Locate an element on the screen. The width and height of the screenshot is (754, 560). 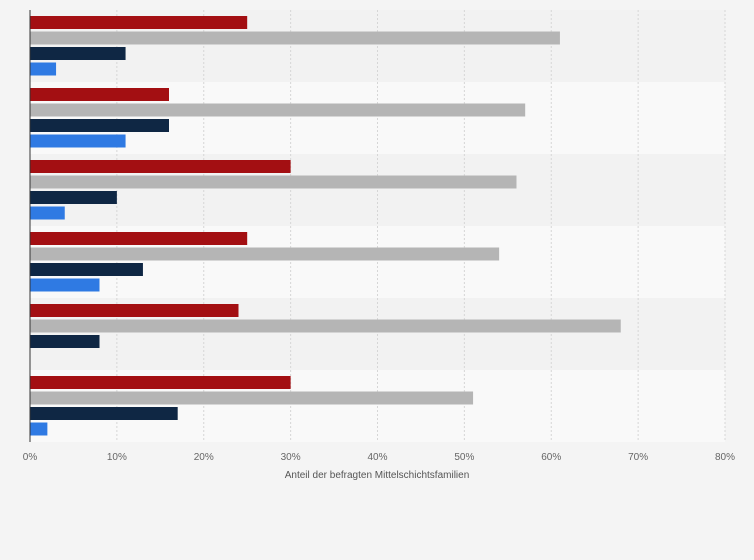
x-tick-label: 60% is located at coordinates (551, 457).